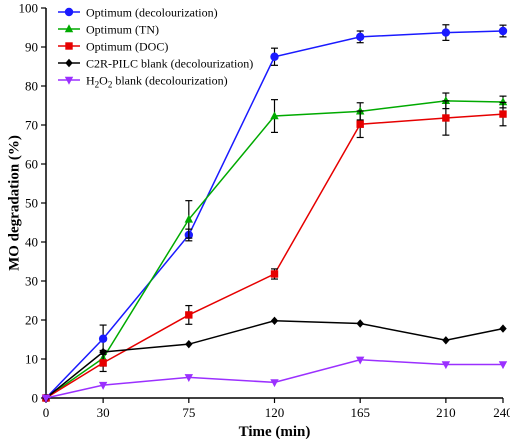 Image resolution: width=510 pixels, height=441 pixels. I want to click on y-tick-label: 10, so click(31, 359).